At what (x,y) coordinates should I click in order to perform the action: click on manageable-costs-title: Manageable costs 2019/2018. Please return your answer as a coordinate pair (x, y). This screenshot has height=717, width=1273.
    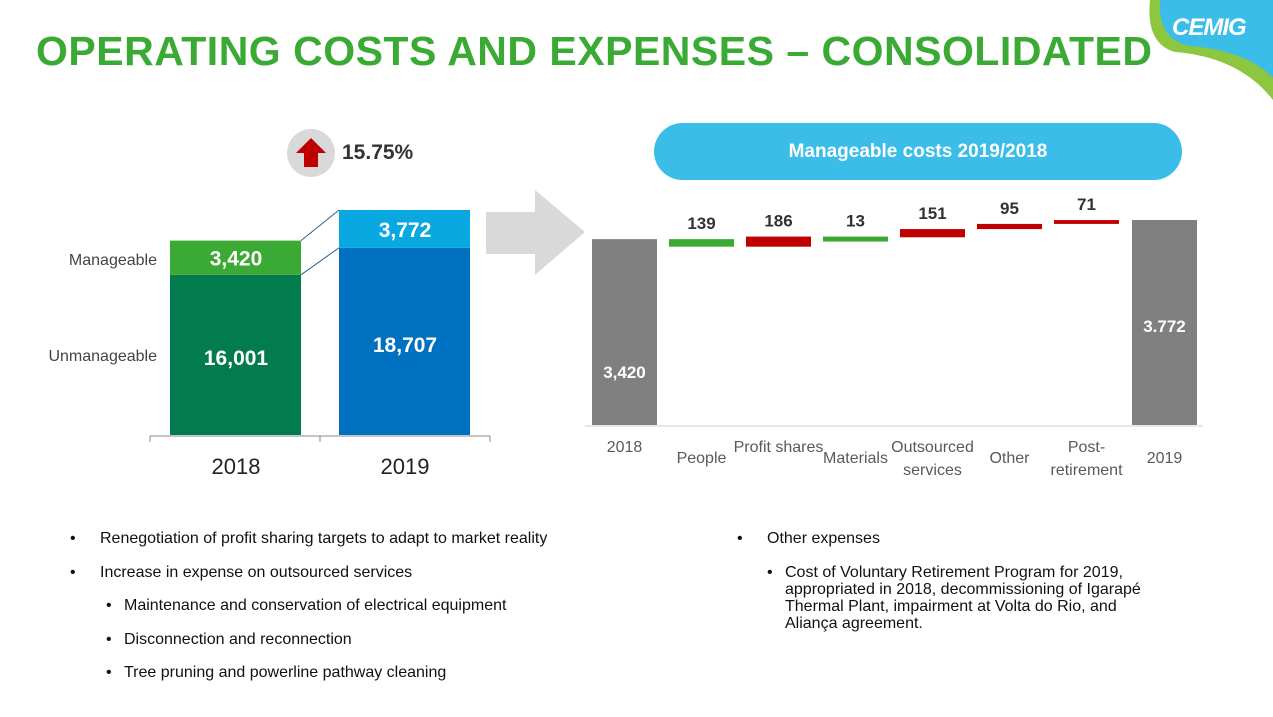
    Looking at the image, I should click on (918, 151).